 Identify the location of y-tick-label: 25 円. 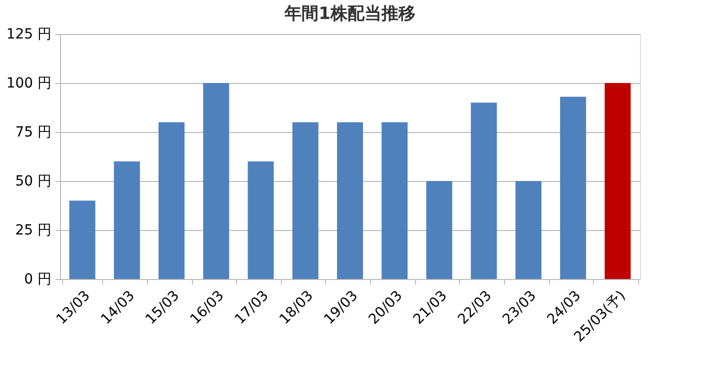
(33, 230).